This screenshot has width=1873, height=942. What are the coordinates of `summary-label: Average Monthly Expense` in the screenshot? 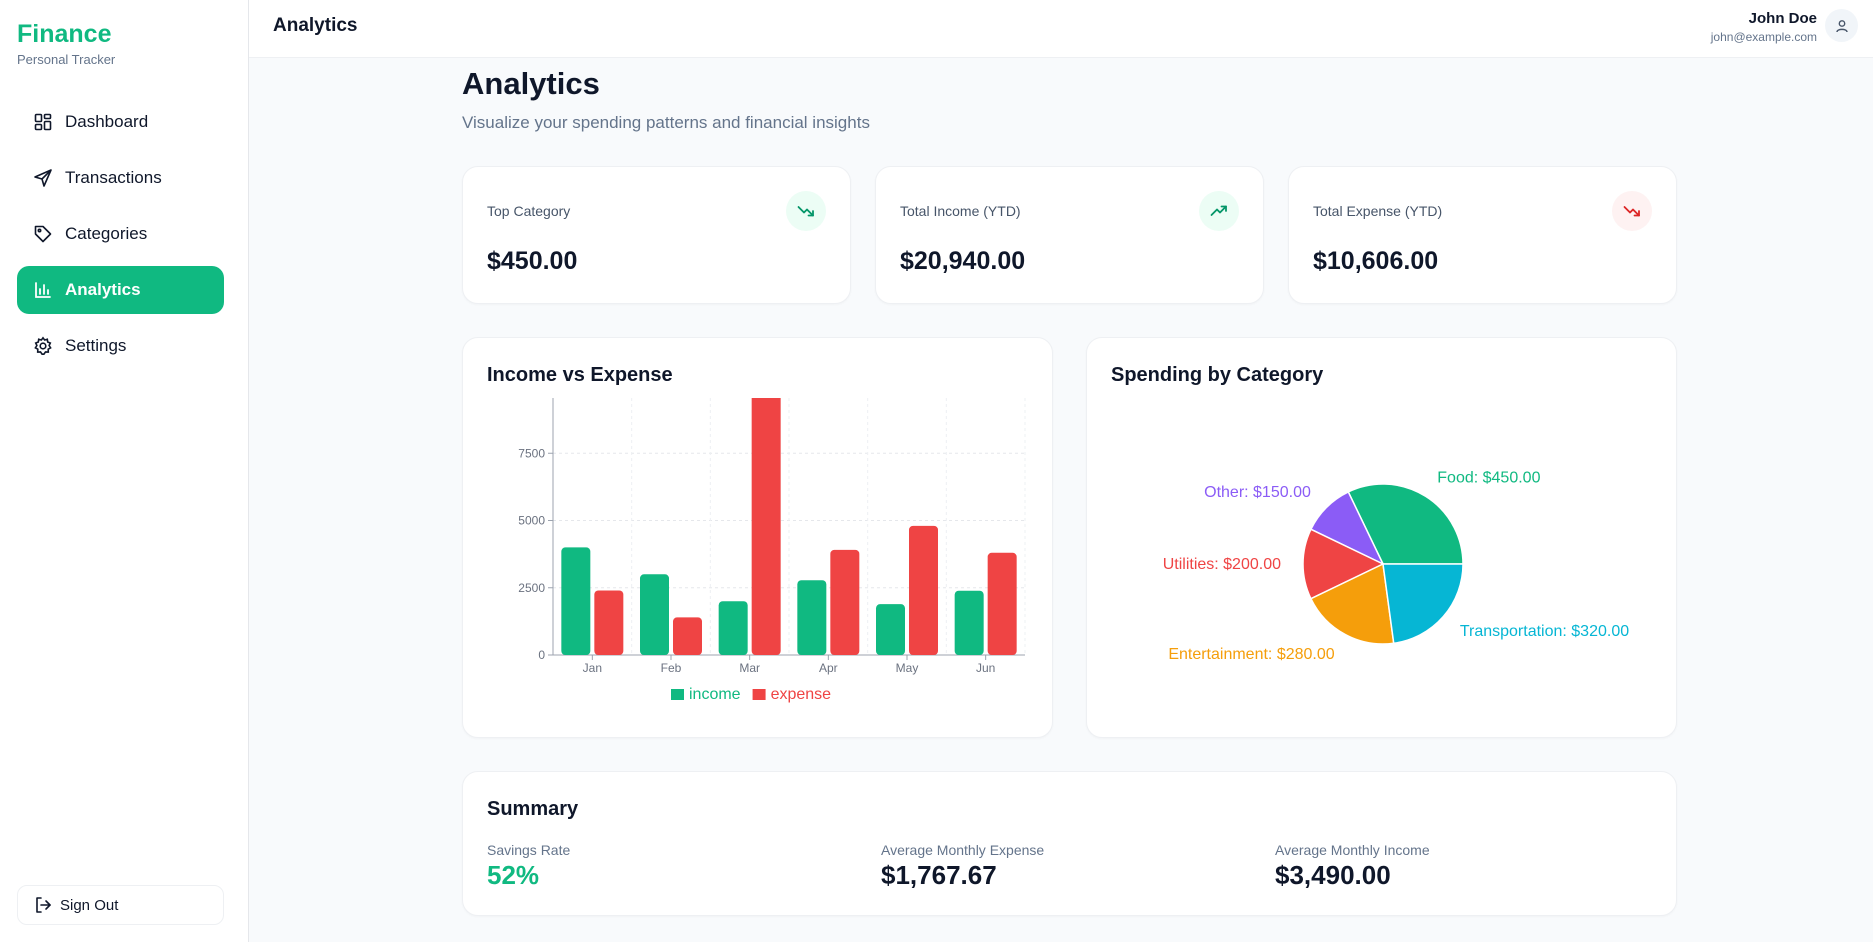 It's located at (963, 850).